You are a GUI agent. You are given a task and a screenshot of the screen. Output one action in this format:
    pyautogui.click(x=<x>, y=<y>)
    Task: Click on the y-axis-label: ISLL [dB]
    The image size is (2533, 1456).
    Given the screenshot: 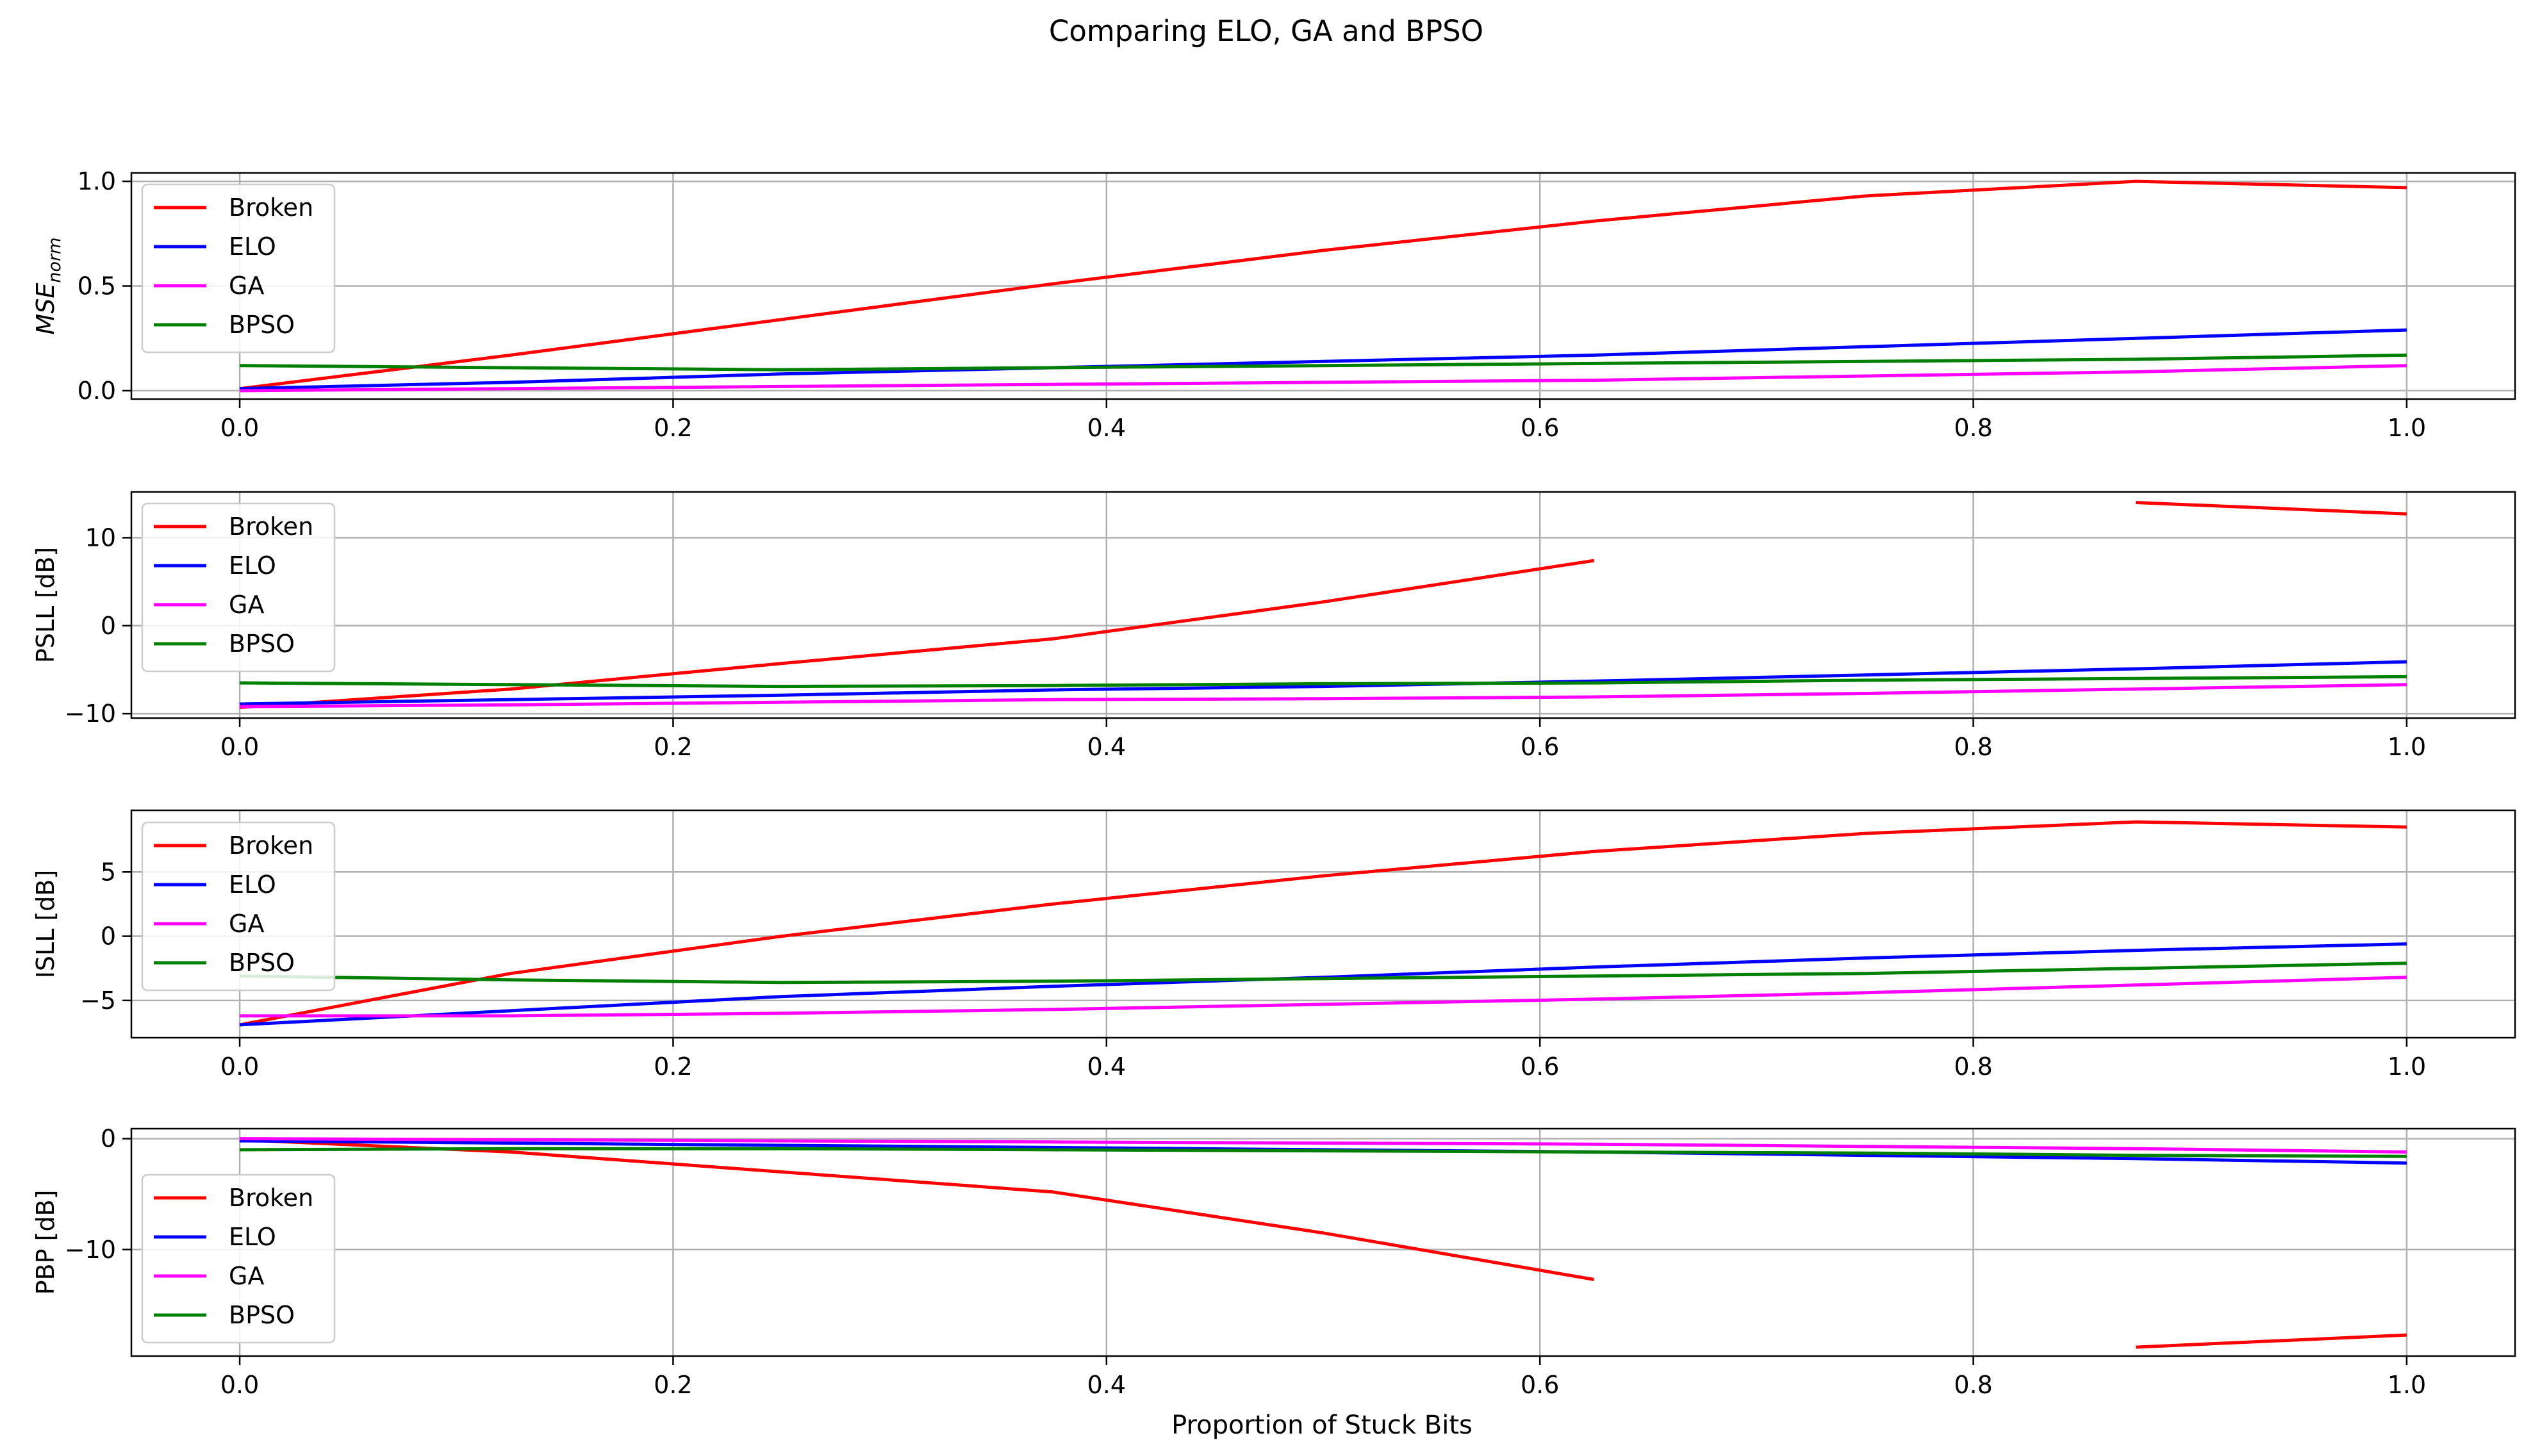 What is the action you would take?
    pyautogui.click(x=45, y=924)
    